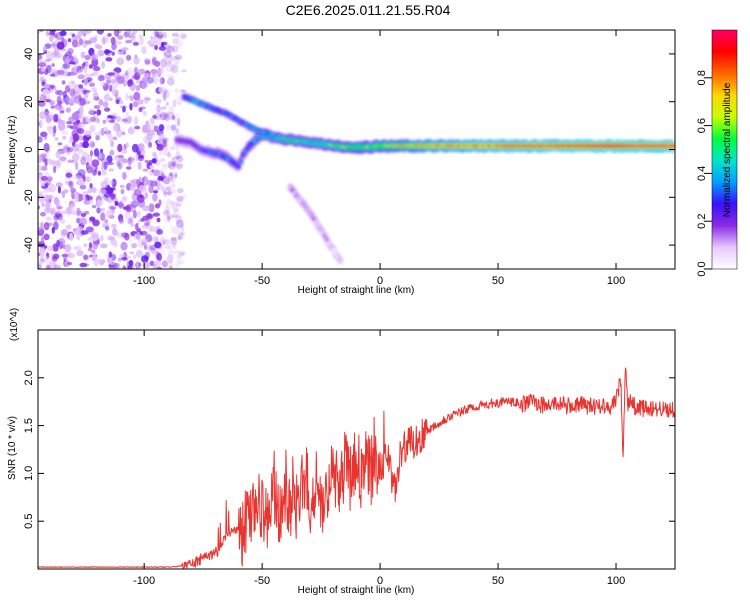 The height and width of the screenshot is (600, 750). What do you see at coordinates (240, 160) in the screenshot?
I see `main-trace-core` at bounding box center [240, 160].